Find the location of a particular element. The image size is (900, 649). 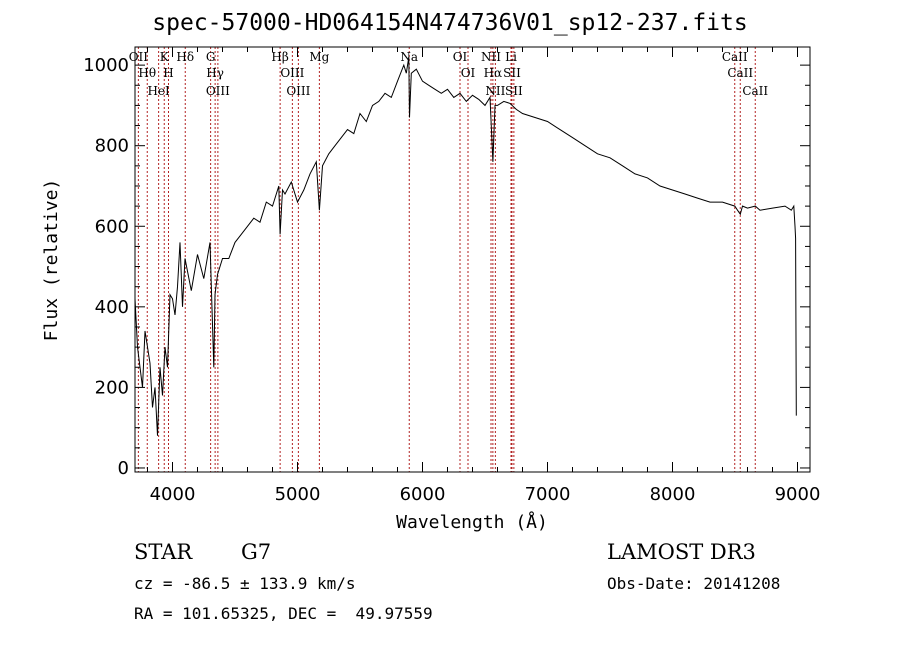

line-label: Mg is located at coordinates (319, 57).